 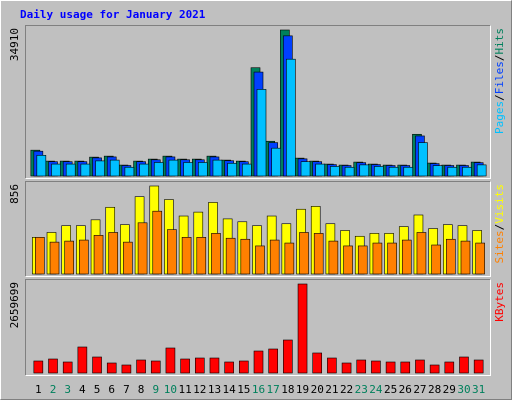 What do you see at coordinates (53, 389) in the screenshot?
I see `x-tick-label: 2` at bounding box center [53, 389].